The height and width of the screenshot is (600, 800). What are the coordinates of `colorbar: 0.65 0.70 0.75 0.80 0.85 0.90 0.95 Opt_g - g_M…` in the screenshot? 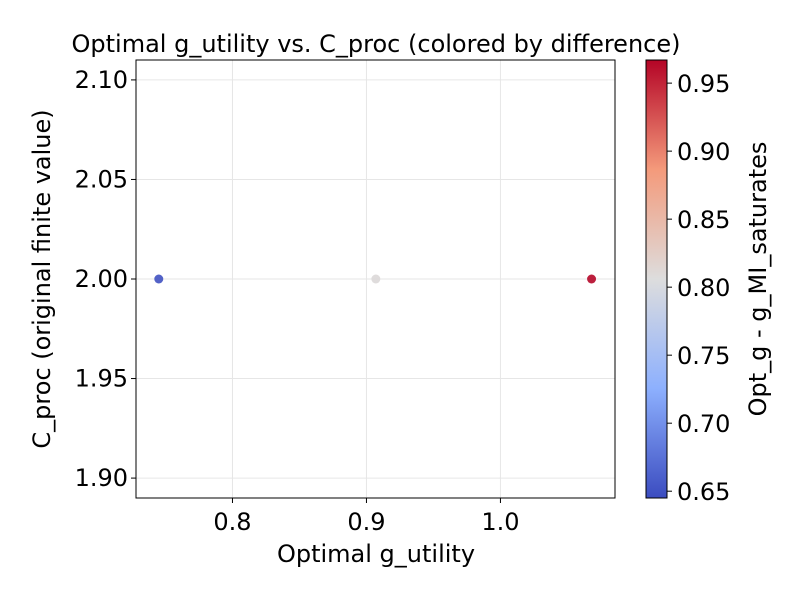 It's located at (708, 282).